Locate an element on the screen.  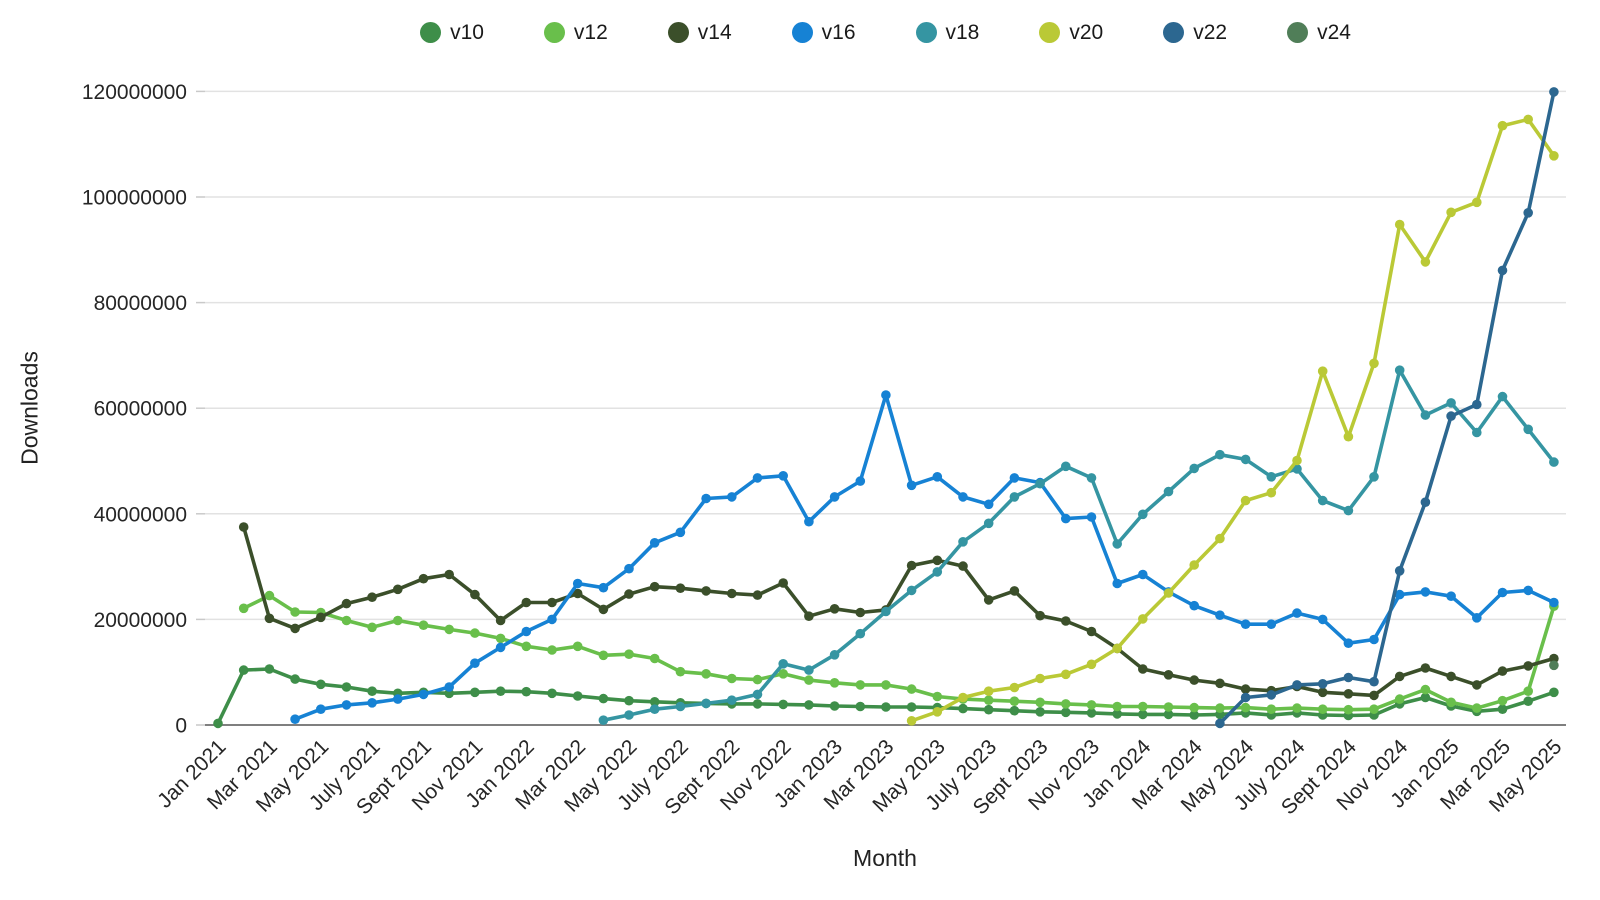
legend-item-v22: v22 is located at coordinates (1195, 32).